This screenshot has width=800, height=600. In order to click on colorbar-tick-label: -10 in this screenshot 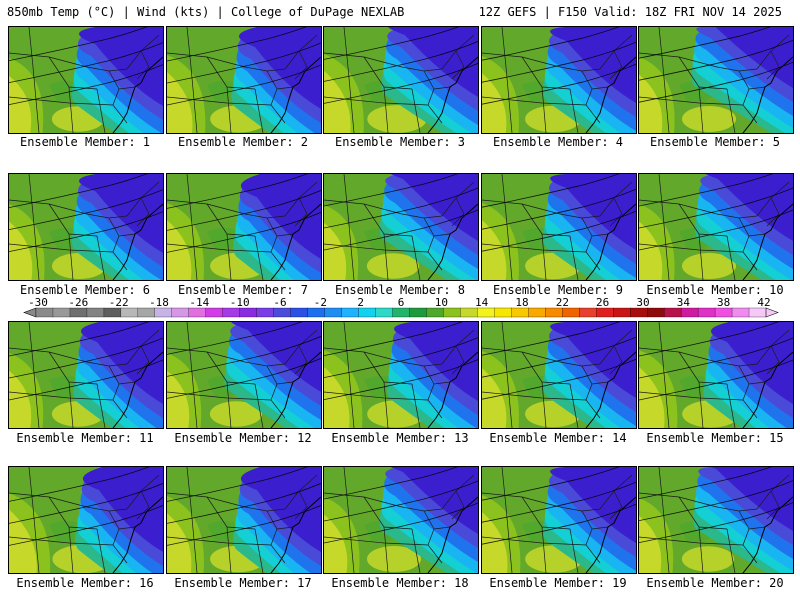, I will do `click(240, 302)`.